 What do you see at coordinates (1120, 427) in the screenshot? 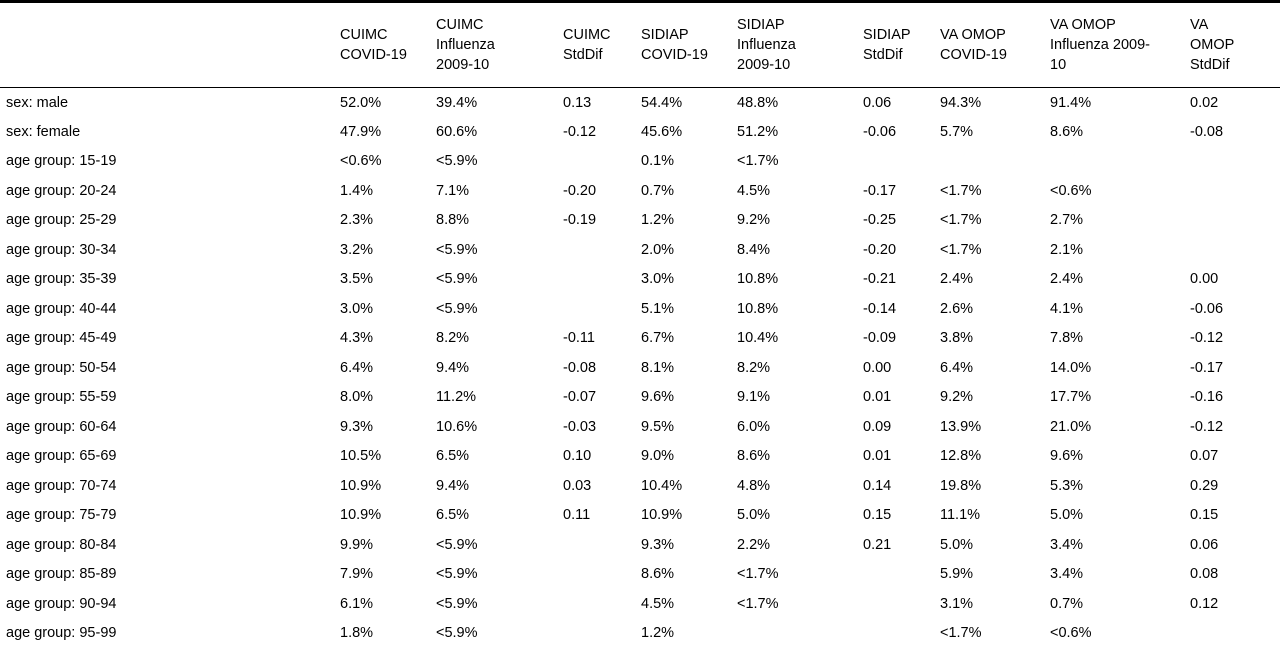
I see `table-cell: 21.0%` at bounding box center [1120, 427].